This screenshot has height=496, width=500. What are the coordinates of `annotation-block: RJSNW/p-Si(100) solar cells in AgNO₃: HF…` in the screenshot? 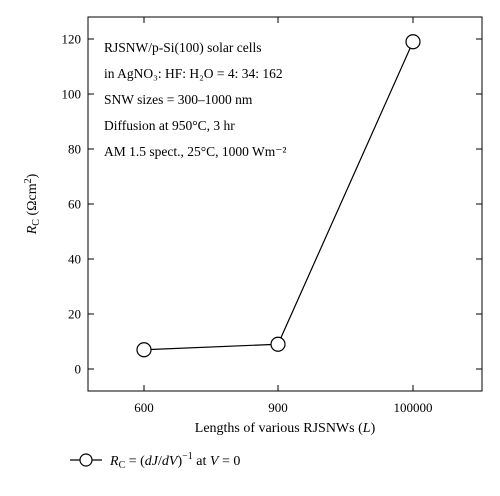 It's located at (195, 99).